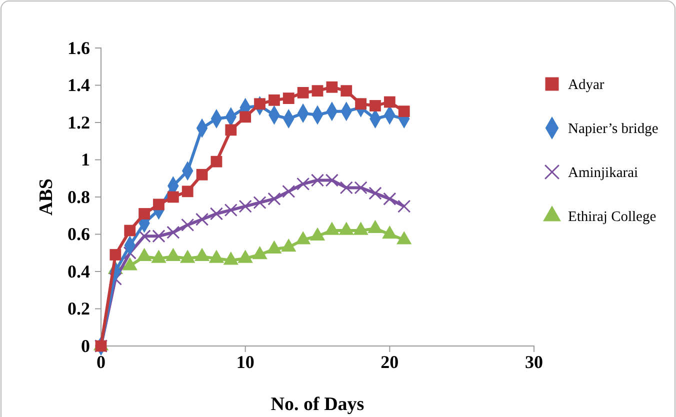  What do you see at coordinates (85, 160) in the screenshot?
I see `y-tick-label: 1` at bounding box center [85, 160].